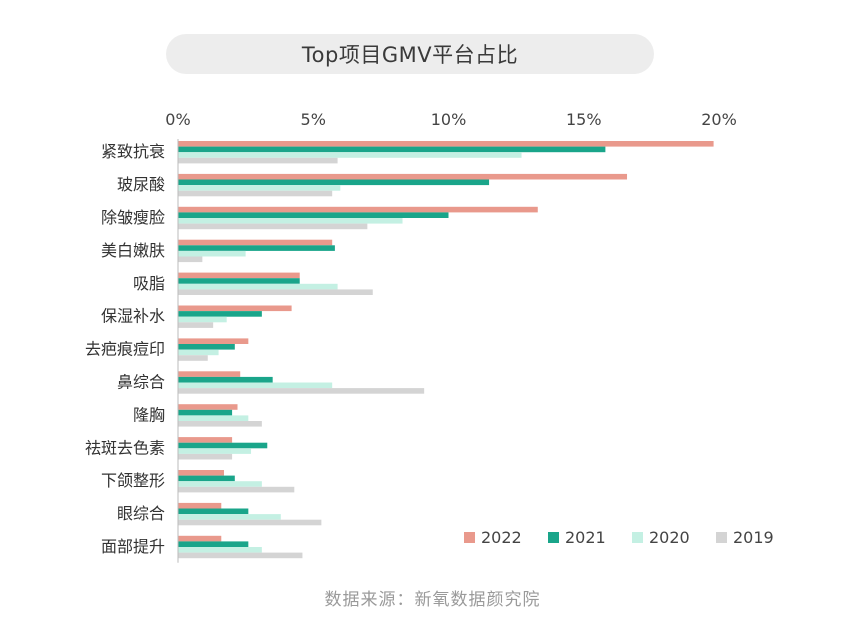 The image size is (865, 623). I want to click on legend-label: 2019, so click(753, 537).